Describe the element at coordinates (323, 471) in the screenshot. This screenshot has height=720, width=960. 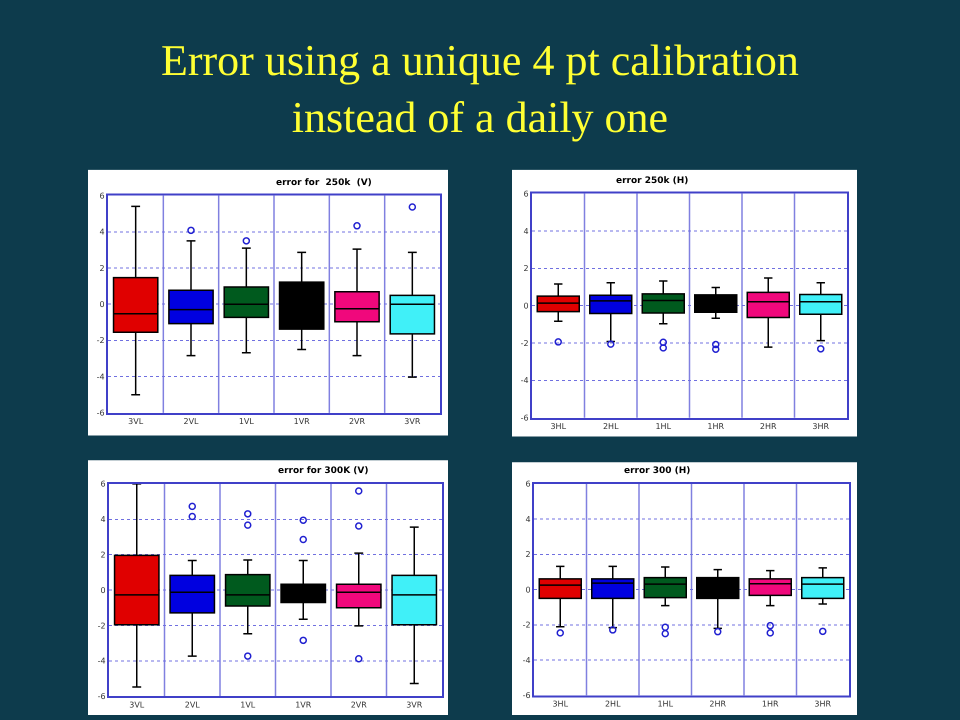
I see `chart-title: error for 300K (V)` at that location.